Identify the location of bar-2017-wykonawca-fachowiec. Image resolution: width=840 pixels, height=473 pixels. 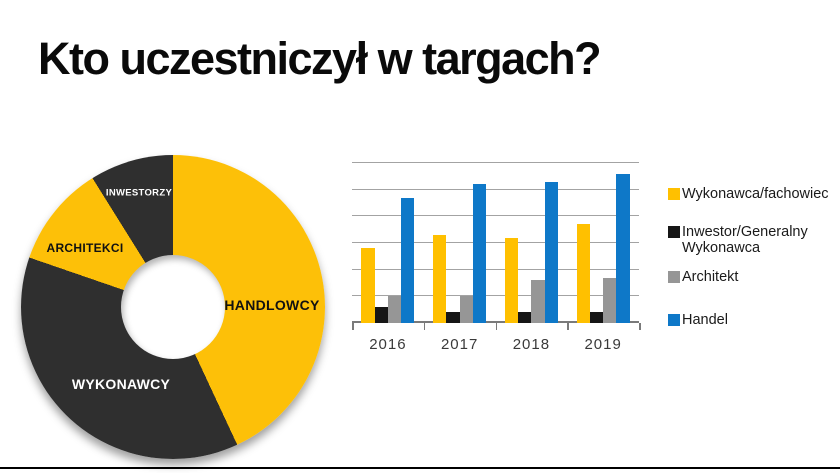
(440, 279).